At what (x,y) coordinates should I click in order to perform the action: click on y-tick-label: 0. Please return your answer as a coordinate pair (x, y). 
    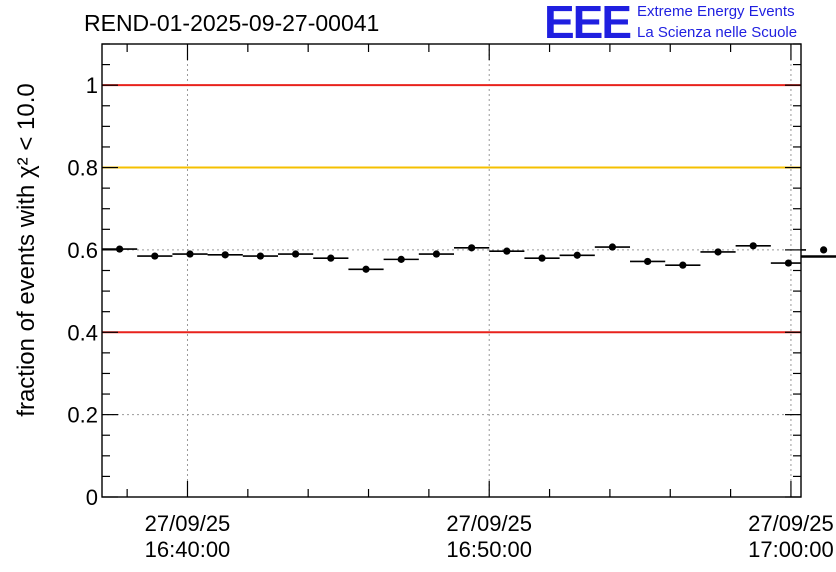
    Looking at the image, I should click on (92, 497).